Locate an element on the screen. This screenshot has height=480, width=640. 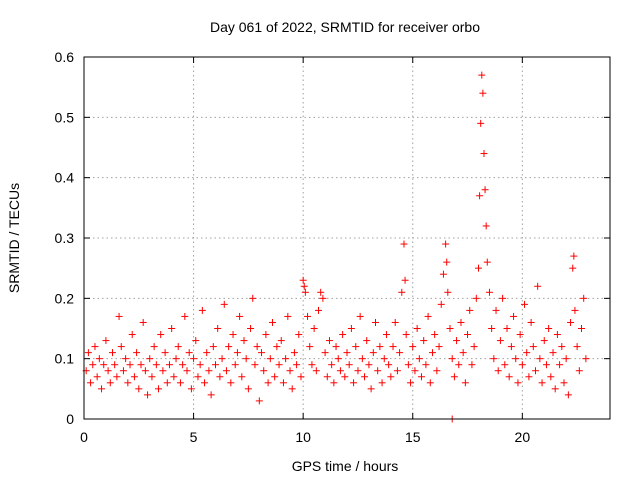
x-tick-label: 10 is located at coordinates (303, 437).